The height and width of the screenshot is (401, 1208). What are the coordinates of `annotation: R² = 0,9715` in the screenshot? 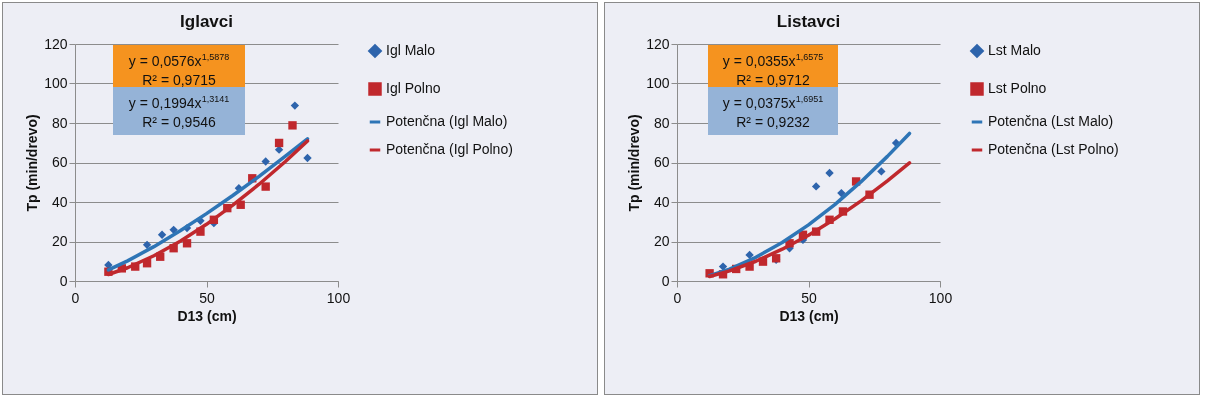 It's located at (179, 79).